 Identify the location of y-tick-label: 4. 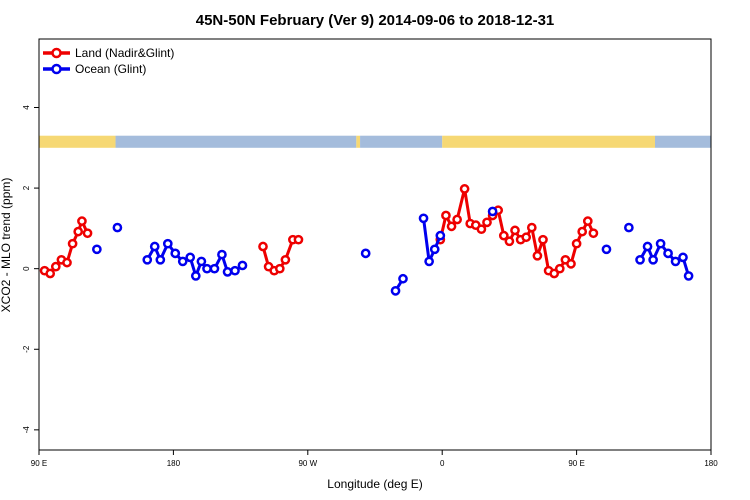
(26, 107).